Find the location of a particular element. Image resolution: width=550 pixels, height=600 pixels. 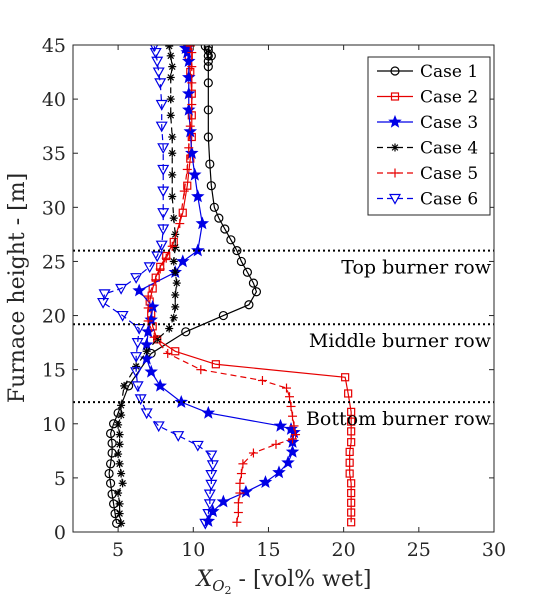

legend-entry-1: Case 1 is located at coordinates (427, 72).